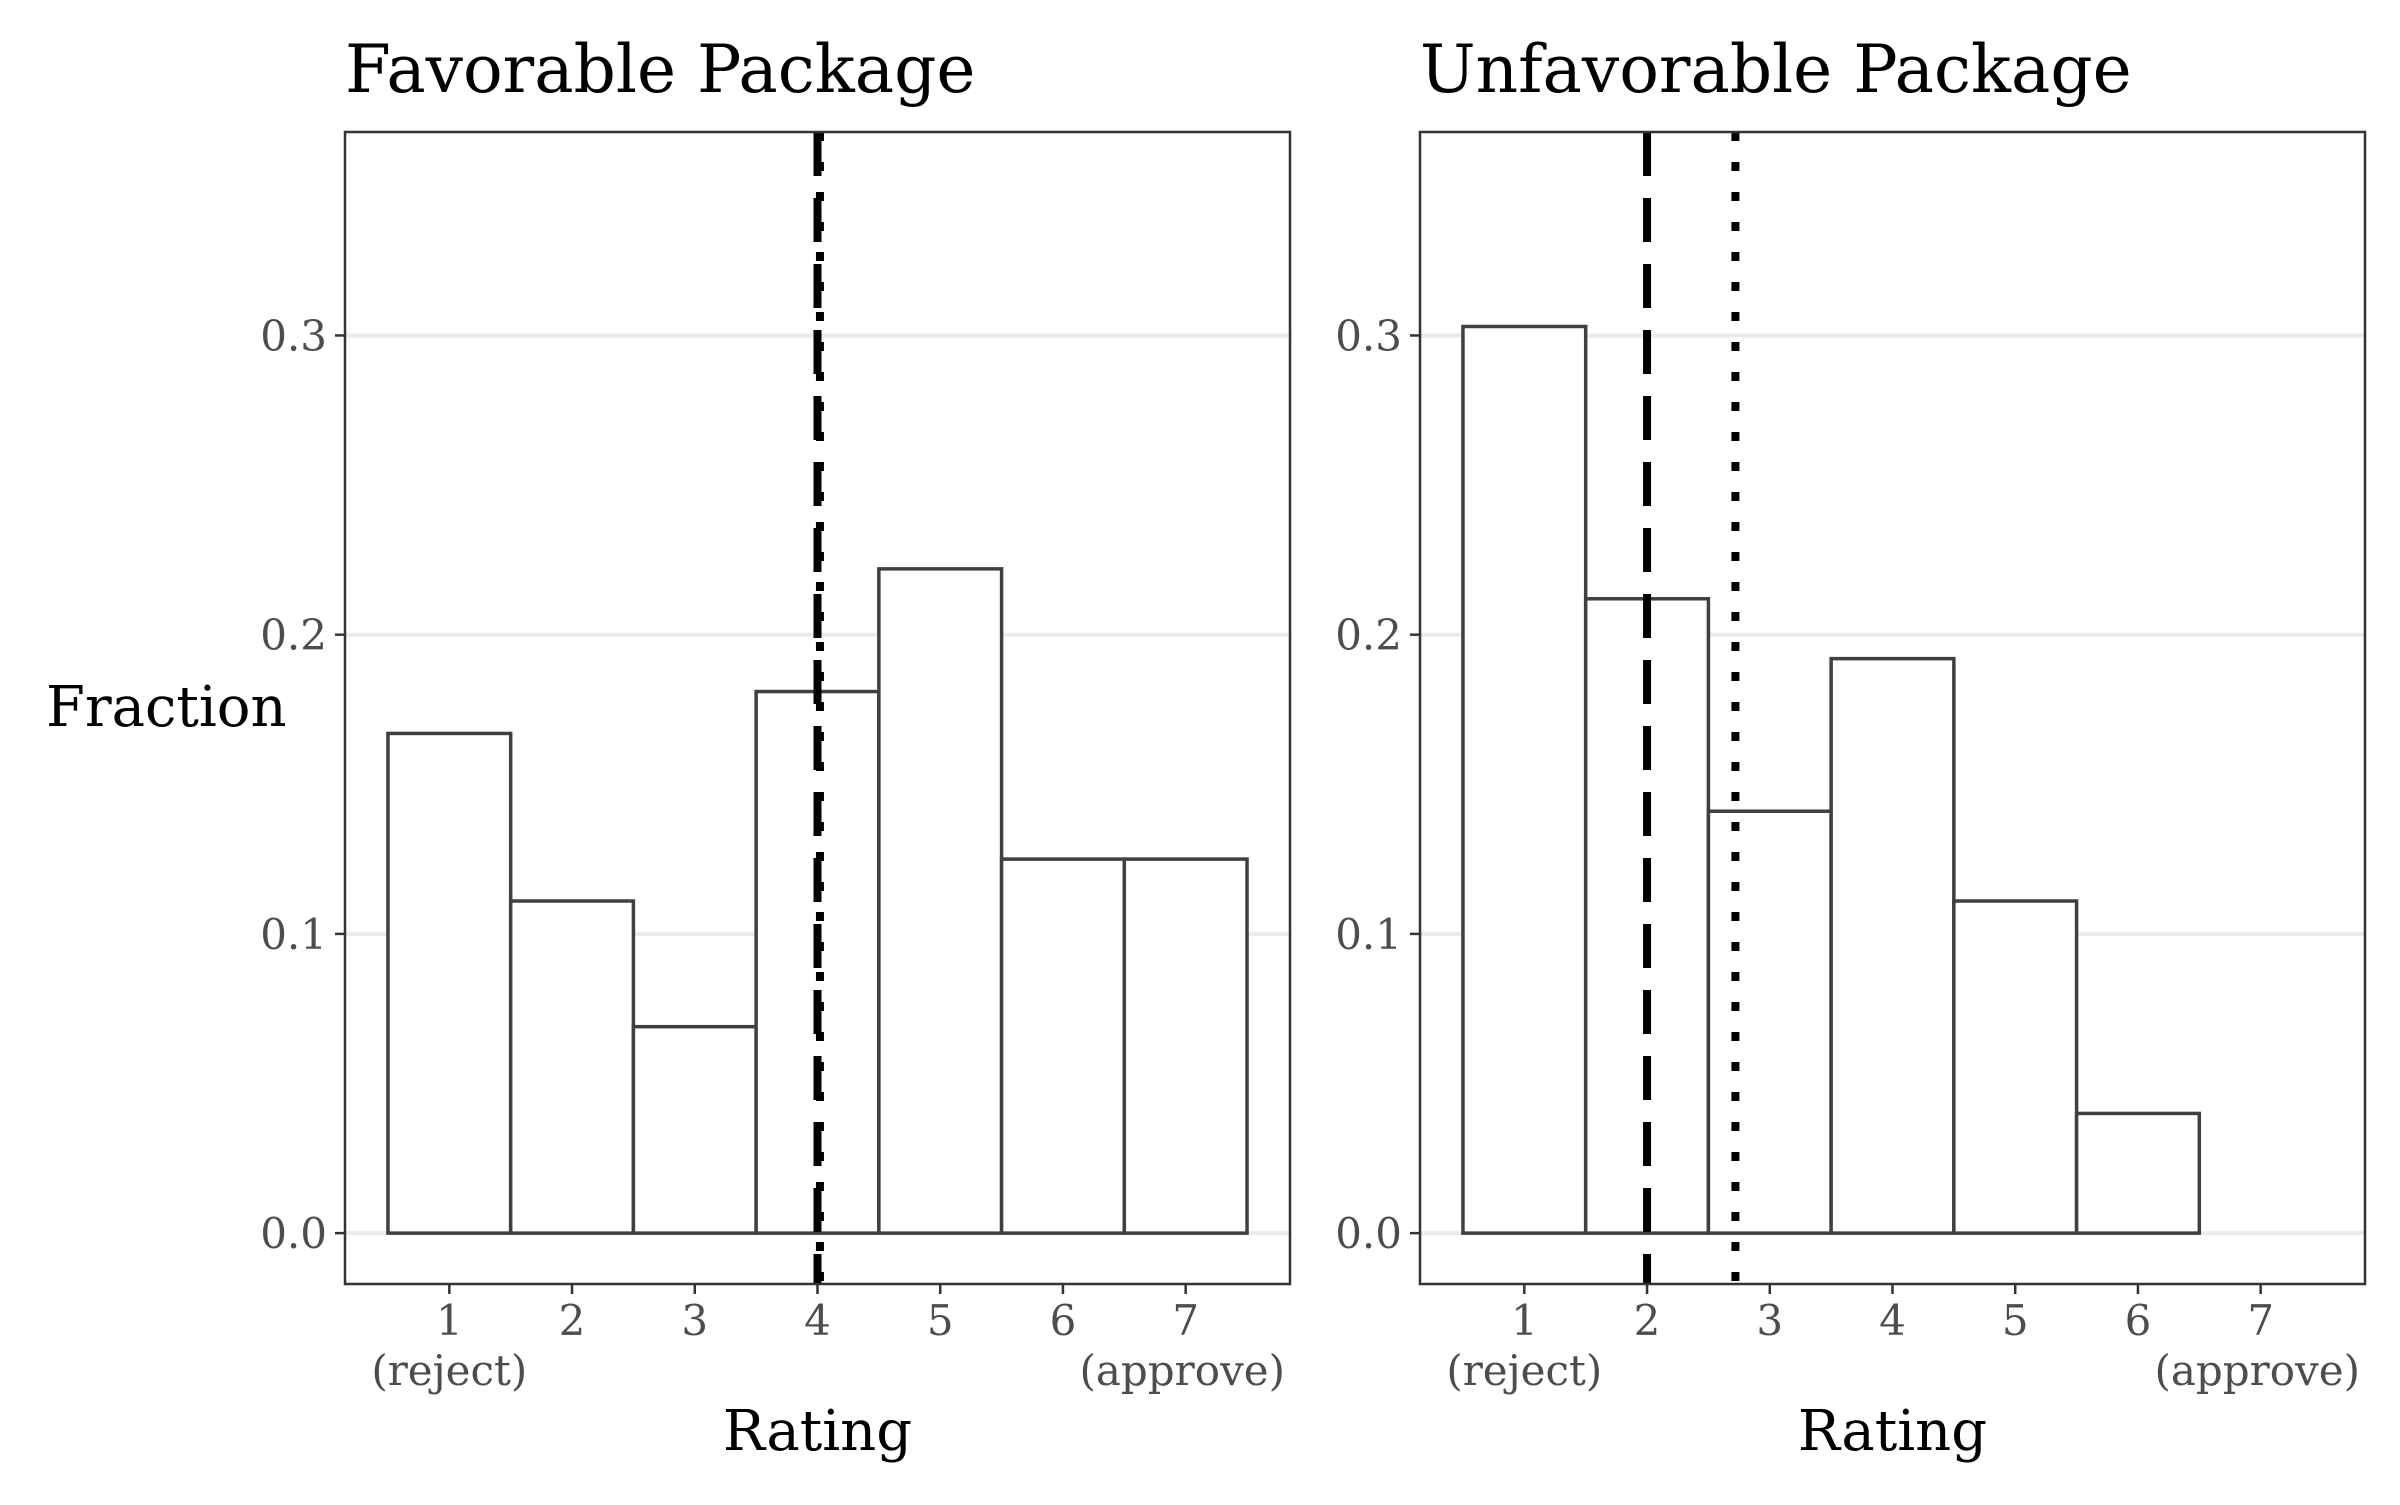  Describe the element at coordinates (660, 69) in the screenshot. I see `panel-title: Favorable Package` at that location.